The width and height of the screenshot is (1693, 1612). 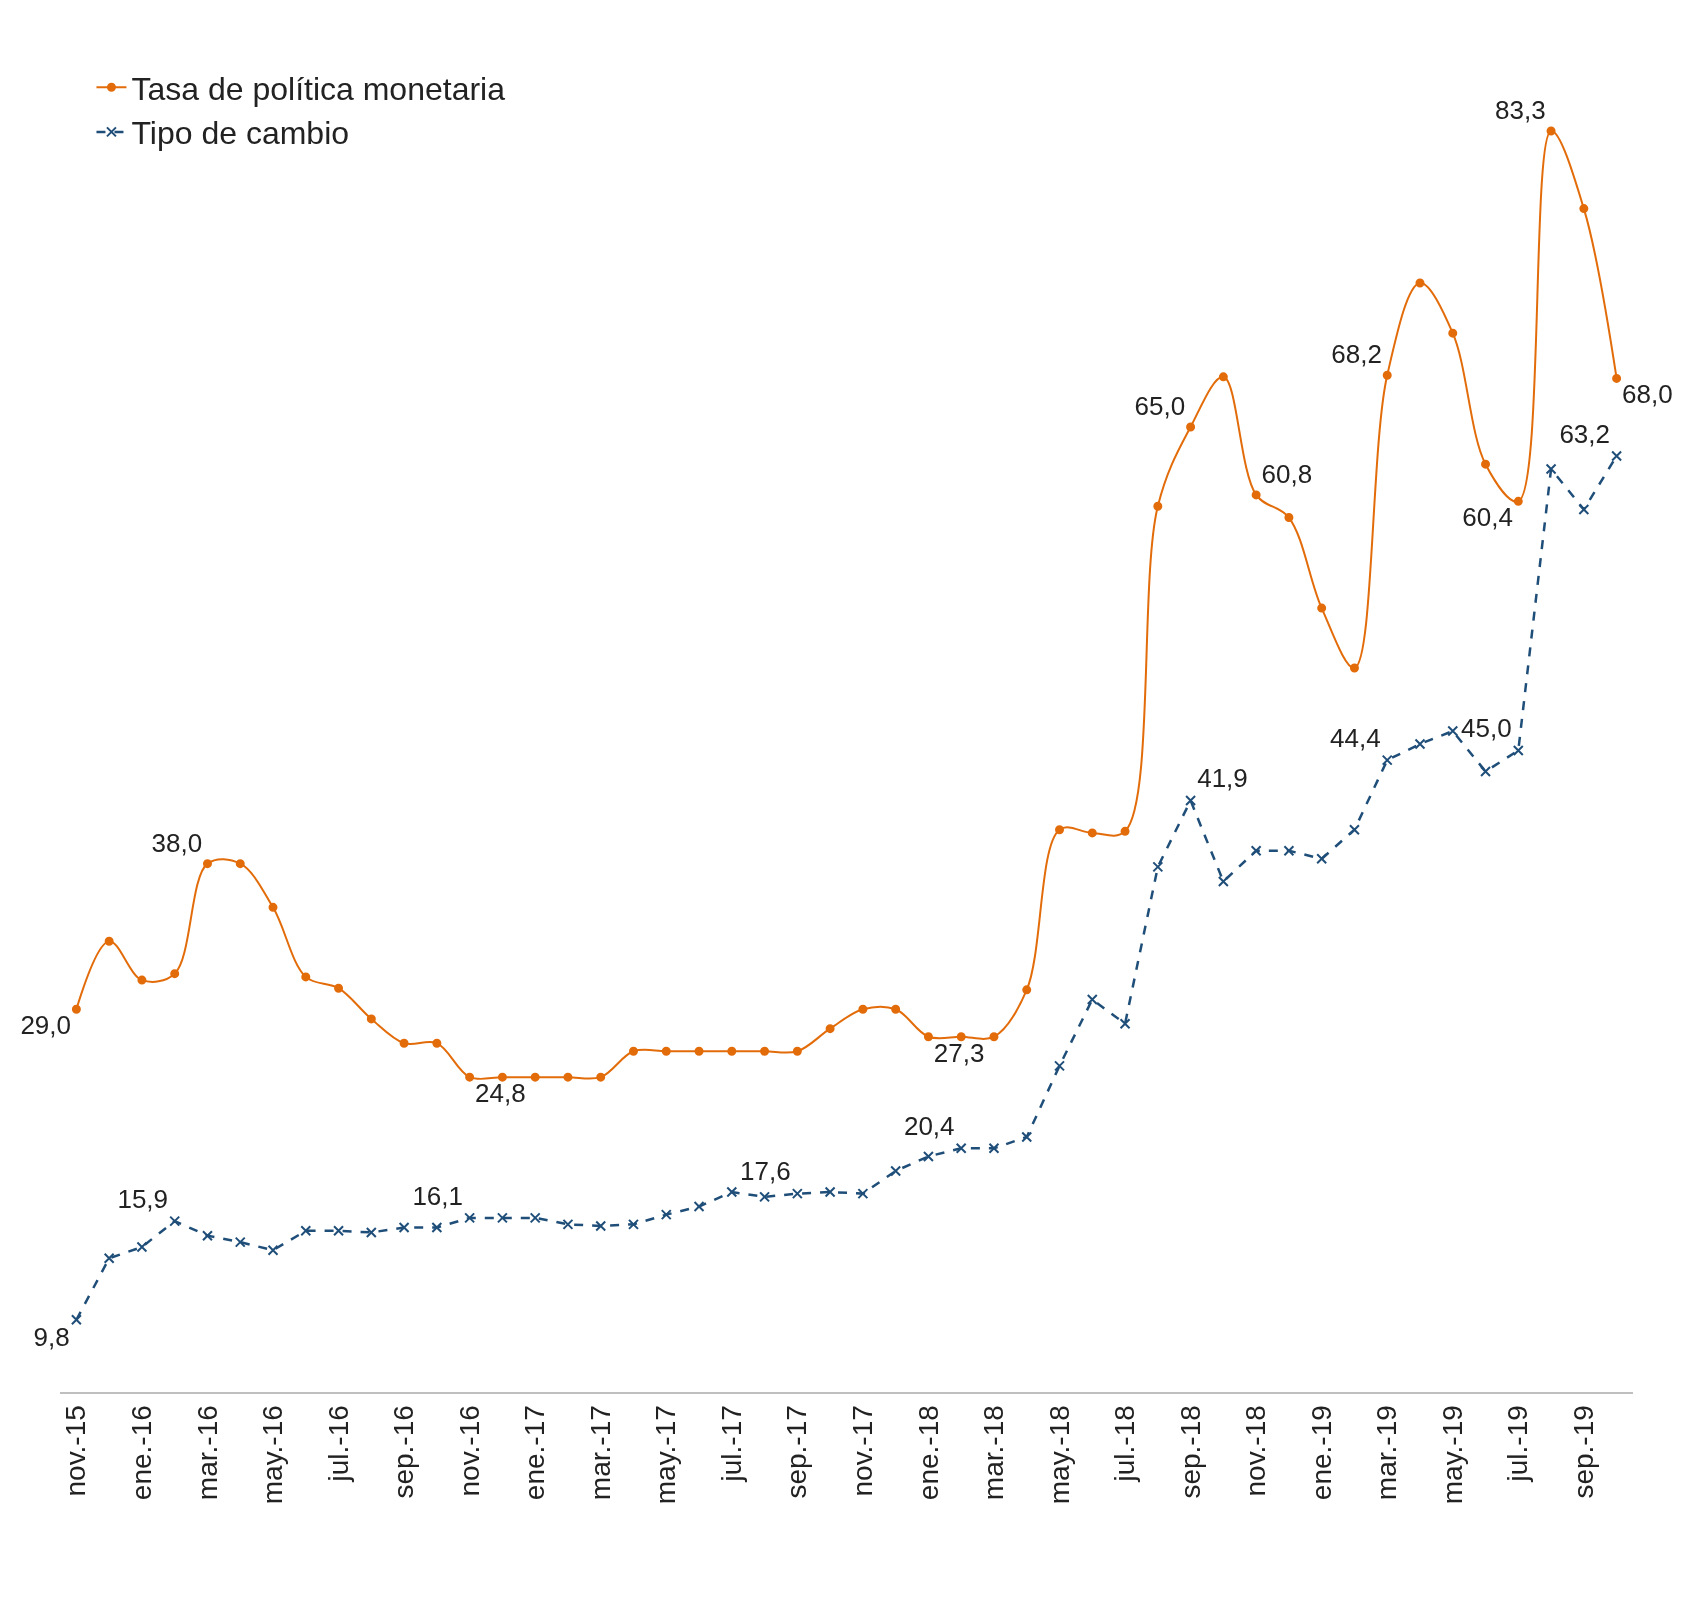 I want to click on data-label: 60,4, so click(x=1487, y=517).